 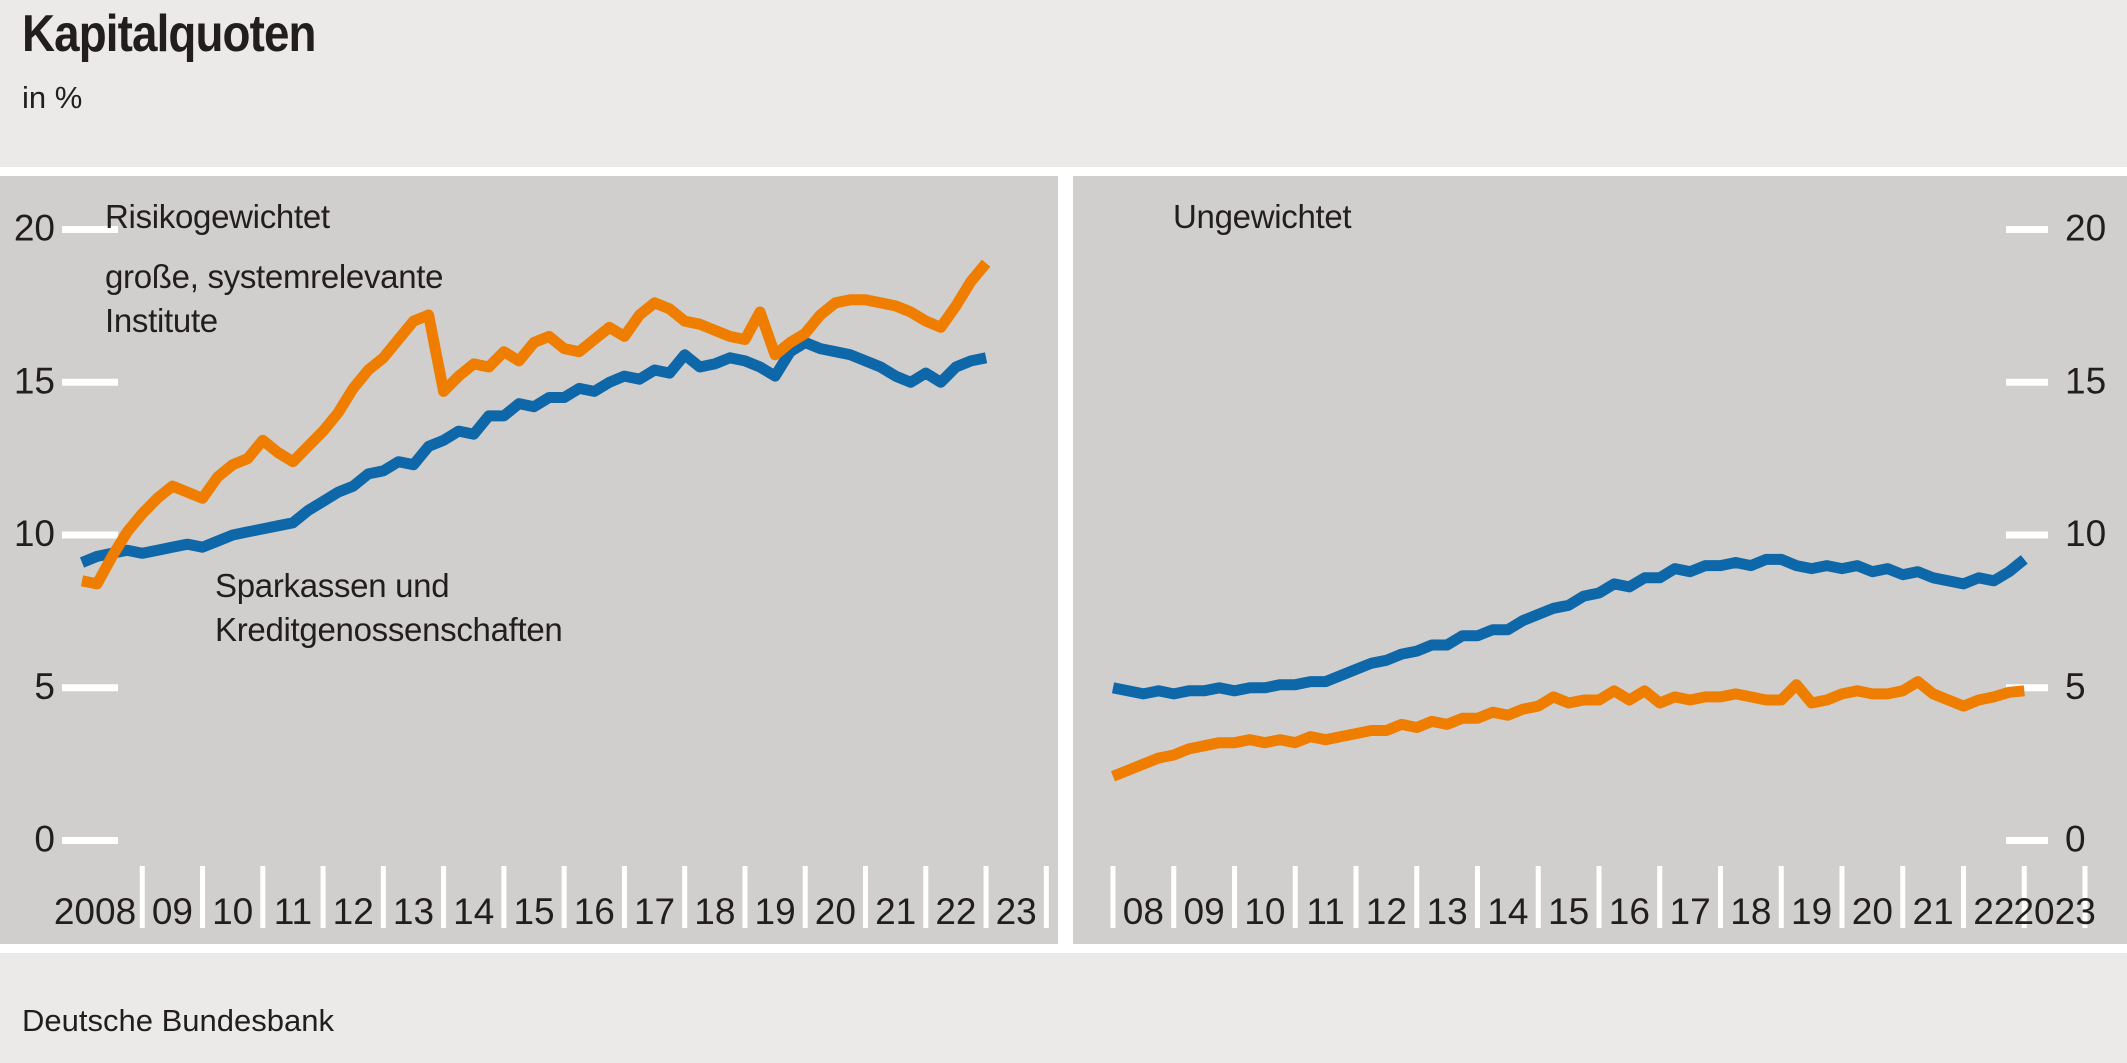 What do you see at coordinates (169, 34) in the screenshot?
I see `page-title: Kapitalquoten` at bounding box center [169, 34].